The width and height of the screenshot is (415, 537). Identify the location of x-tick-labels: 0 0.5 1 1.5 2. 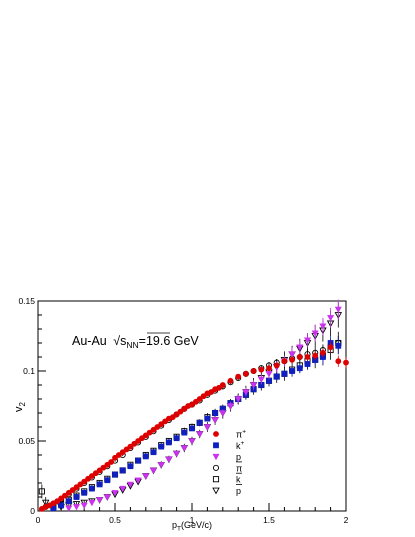
(192, 520).